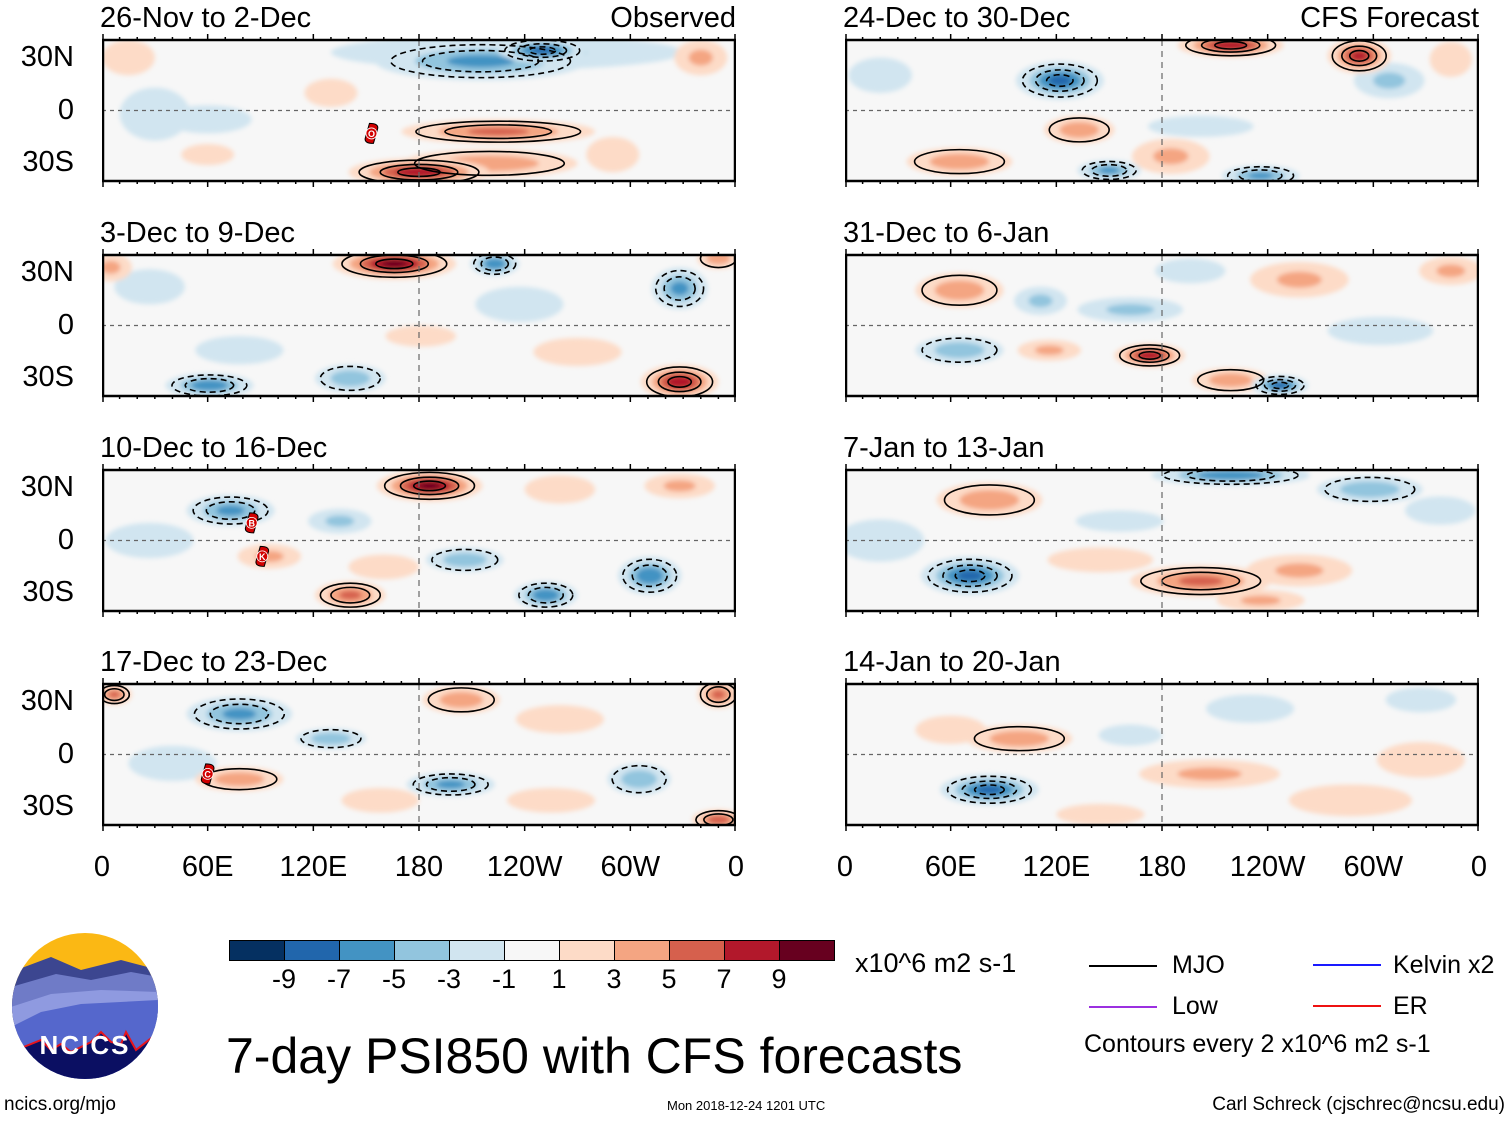 The height and width of the screenshot is (1121, 1510). What do you see at coordinates (1162, 867) in the screenshot?
I see `lon-tick-label: 180` at bounding box center [1162, 867].